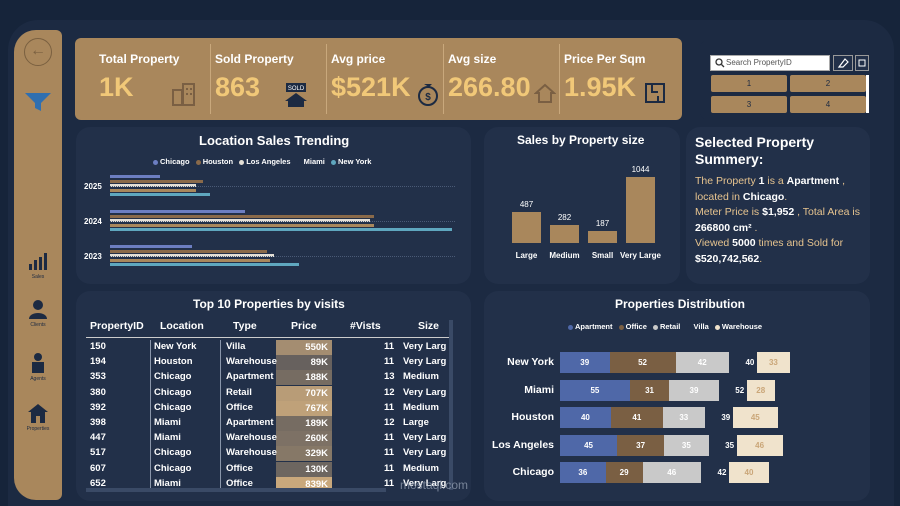  Describe the element at coordinates (358, 59) in the screenshot. I see `kpi-title: Avg price` at that location.